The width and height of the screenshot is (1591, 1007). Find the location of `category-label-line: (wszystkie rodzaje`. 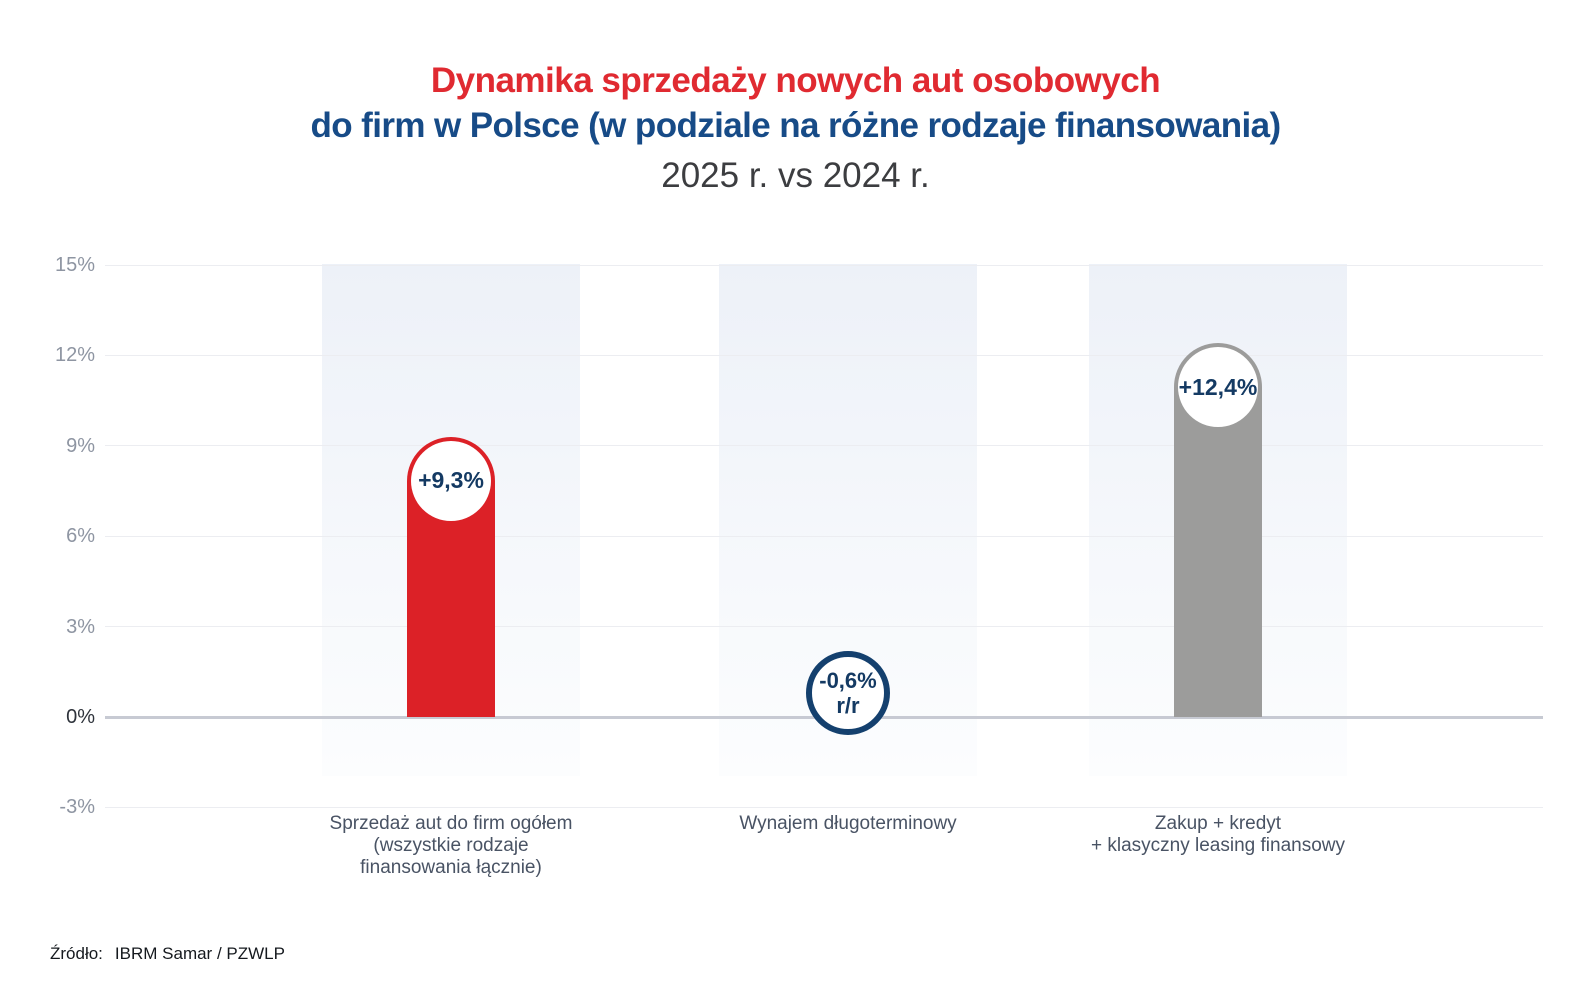

category-label-line: (wszystkie rodzaje is located at coordinates (451, 845).